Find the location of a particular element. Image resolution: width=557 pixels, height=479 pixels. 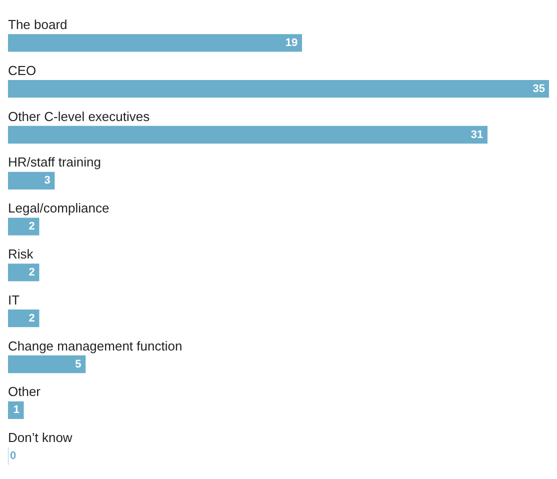

y-tick-label: Other is located at coordinates (25, 392).